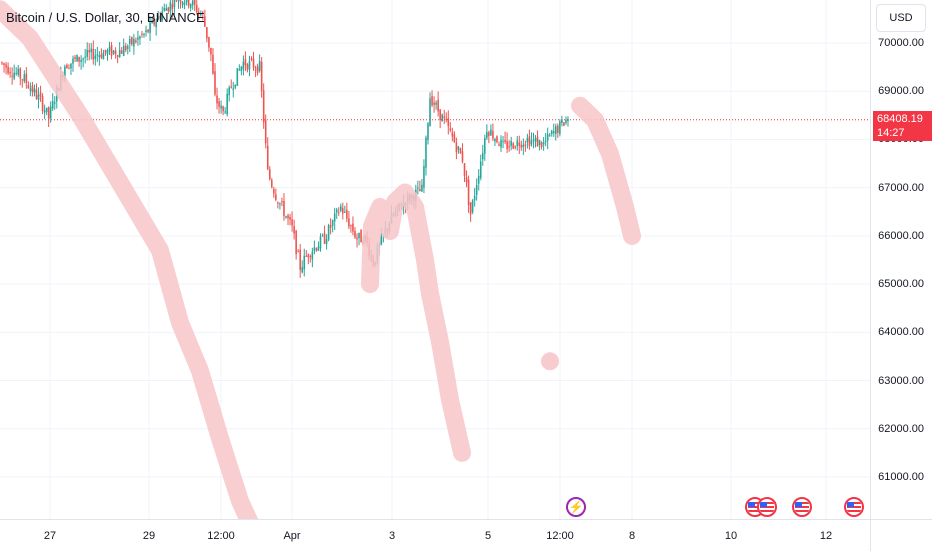  What do you see at coordinates (149, 536) in the screenshot?
I see `time-tick-label: 29` at bounding box center [149, 536].